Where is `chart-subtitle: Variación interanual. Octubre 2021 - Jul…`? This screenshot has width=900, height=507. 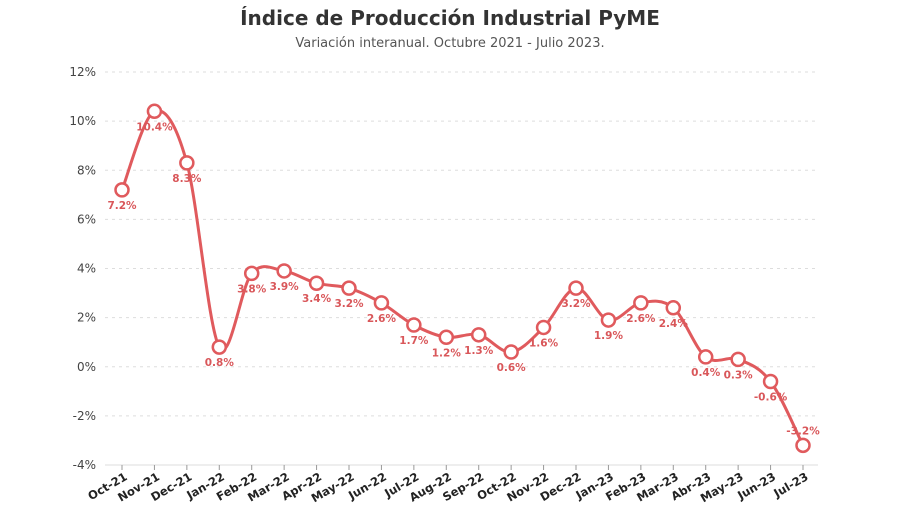 chart-subtitle: Variación interanual. Octubre 2021 - Jul… is located at coordinates (450, 43).